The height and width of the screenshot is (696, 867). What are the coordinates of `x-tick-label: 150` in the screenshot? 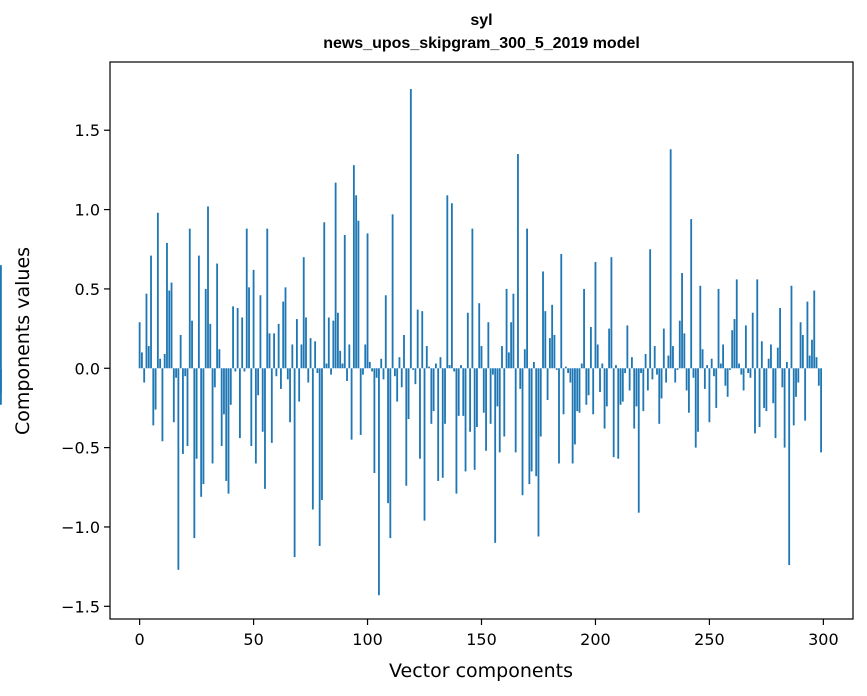 It's located at (481, 639).